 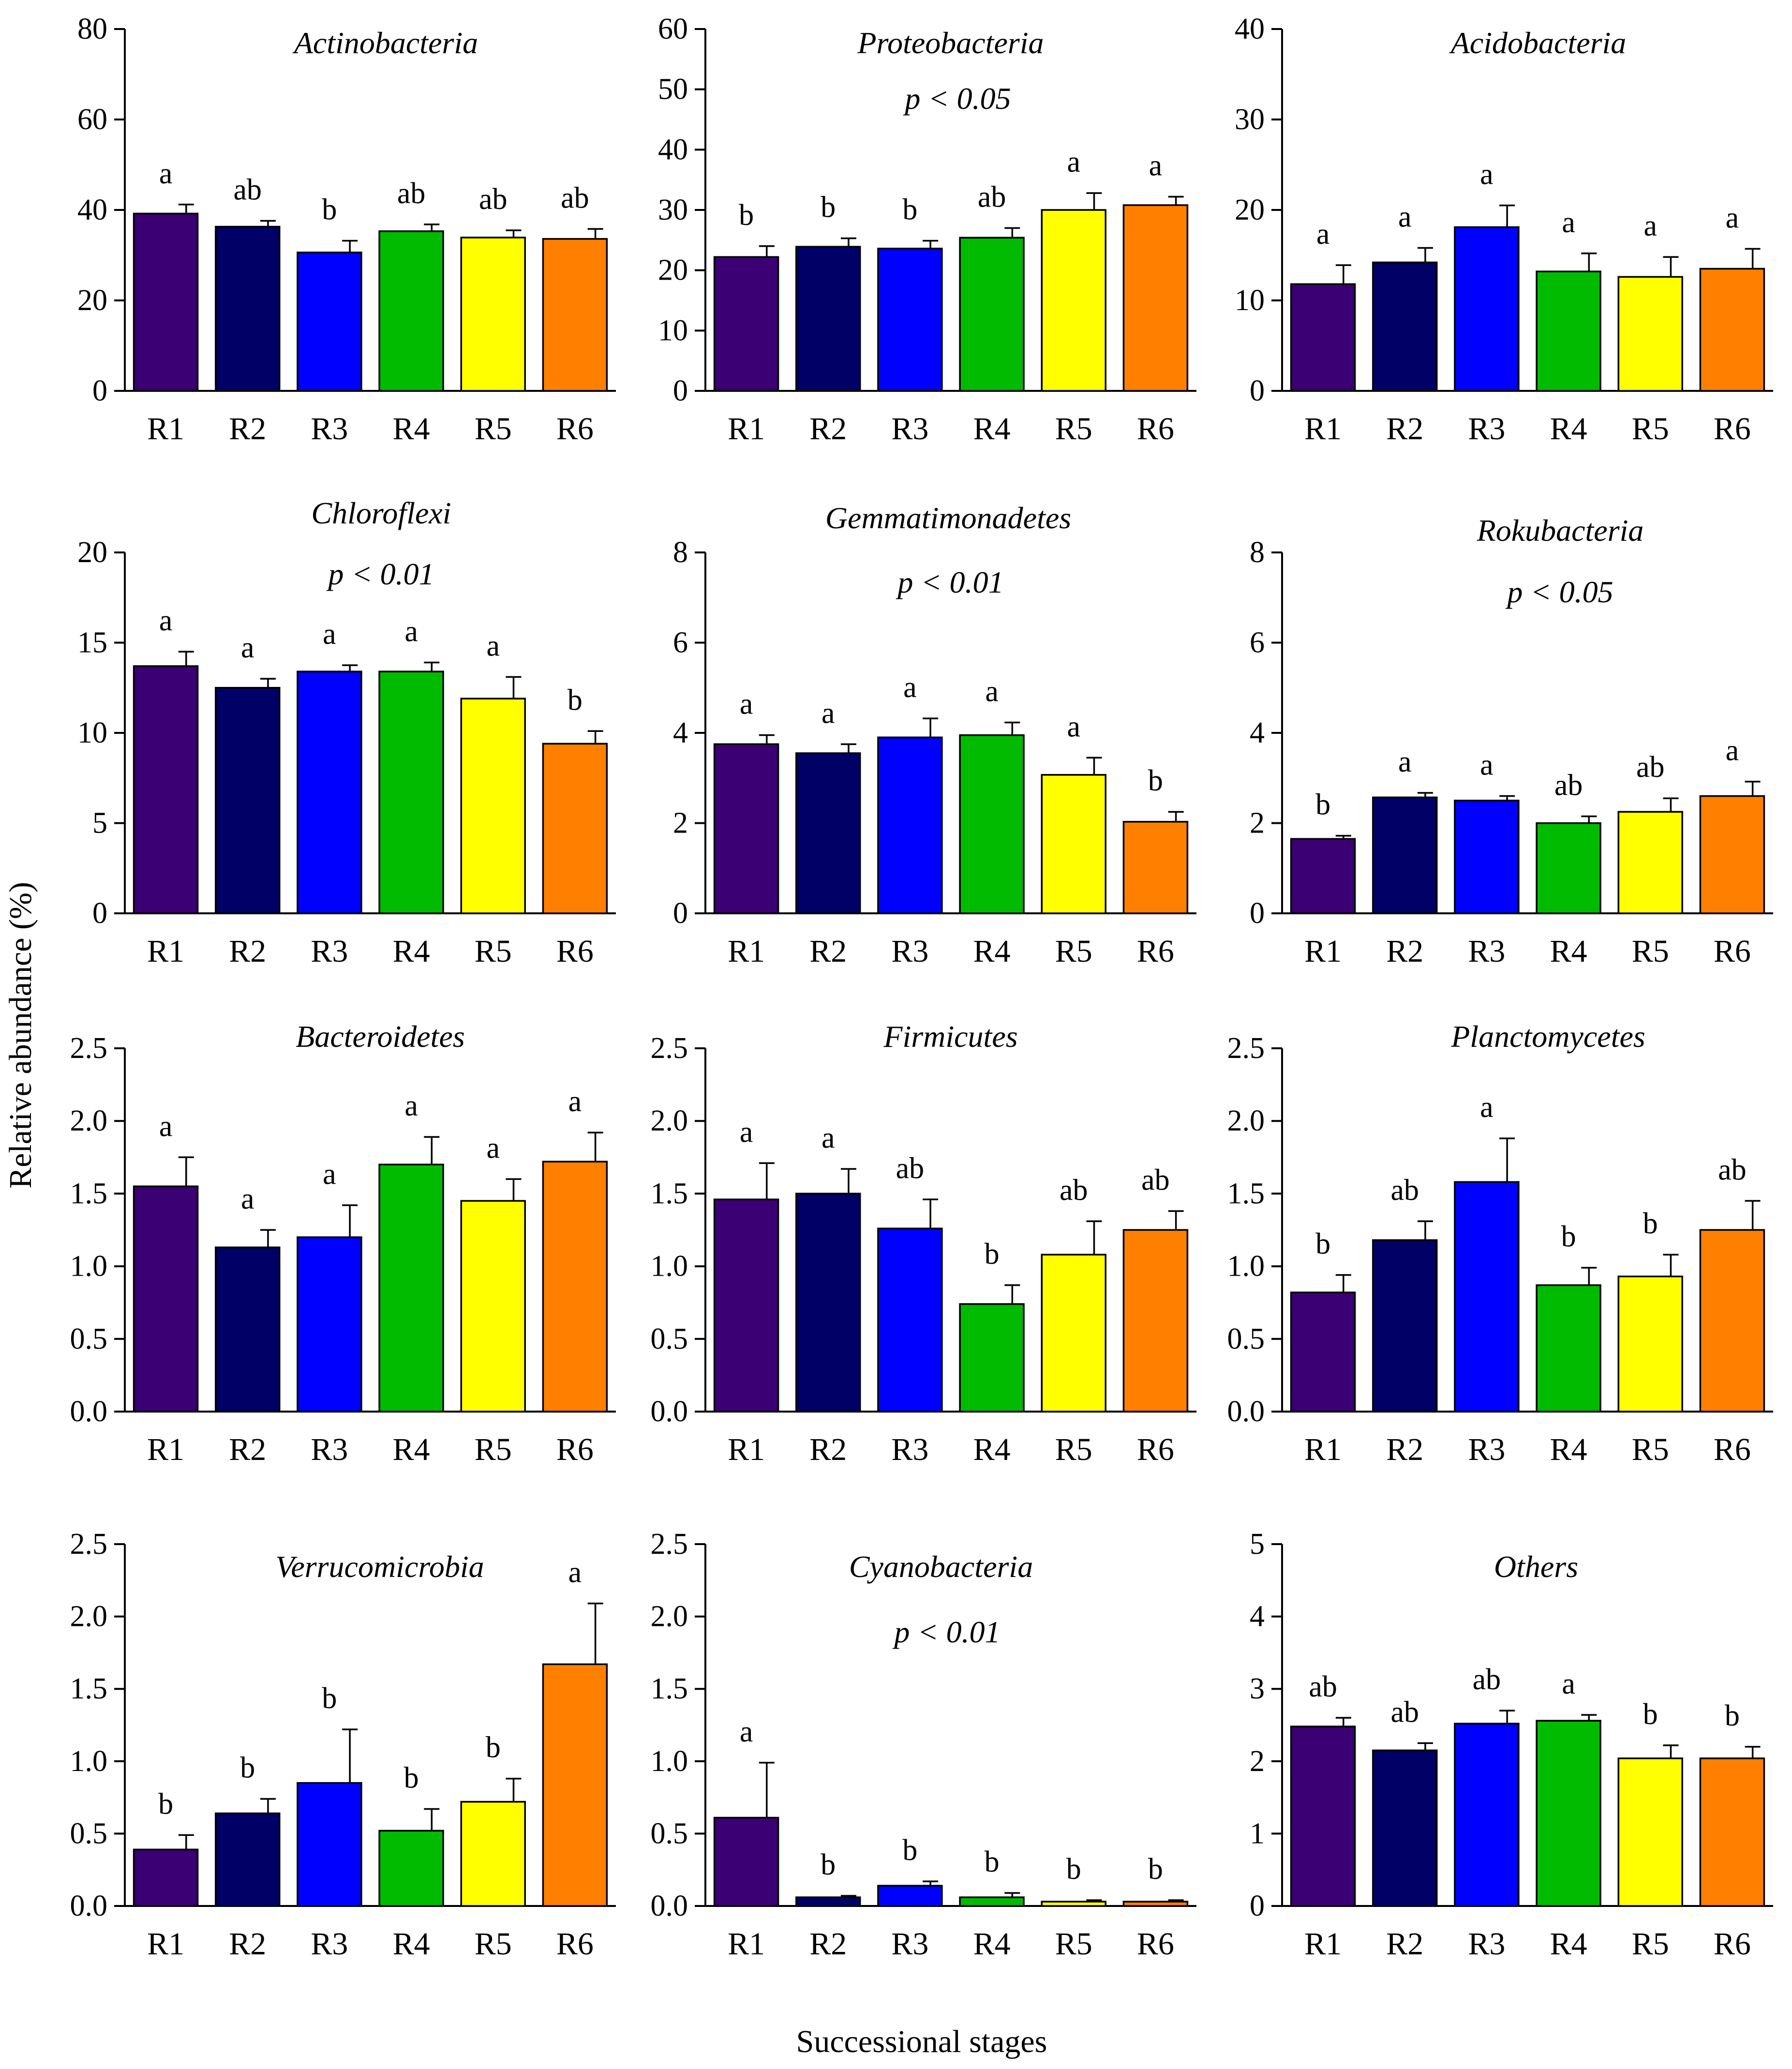 I want to click on p-value: p < 0.05, so click(x=1559, y=592).